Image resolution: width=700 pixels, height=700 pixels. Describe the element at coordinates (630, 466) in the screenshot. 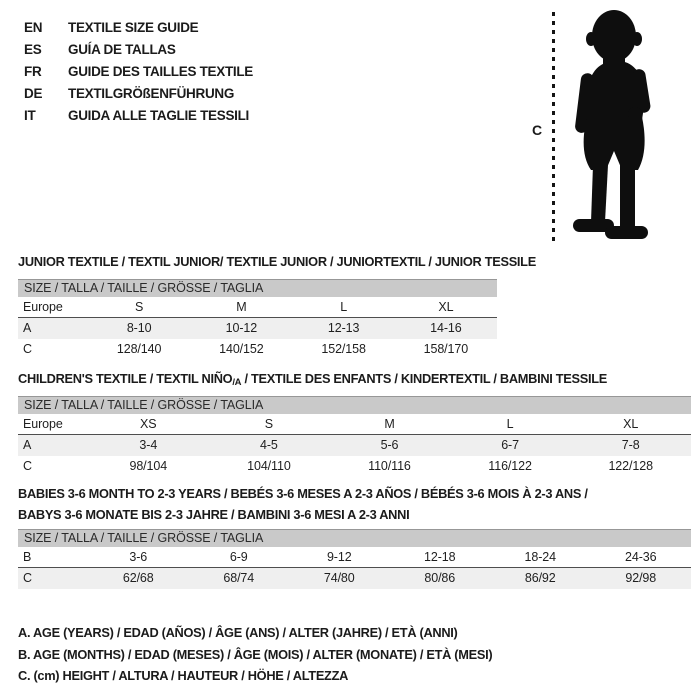

I see `cell: 122/128` at that location.